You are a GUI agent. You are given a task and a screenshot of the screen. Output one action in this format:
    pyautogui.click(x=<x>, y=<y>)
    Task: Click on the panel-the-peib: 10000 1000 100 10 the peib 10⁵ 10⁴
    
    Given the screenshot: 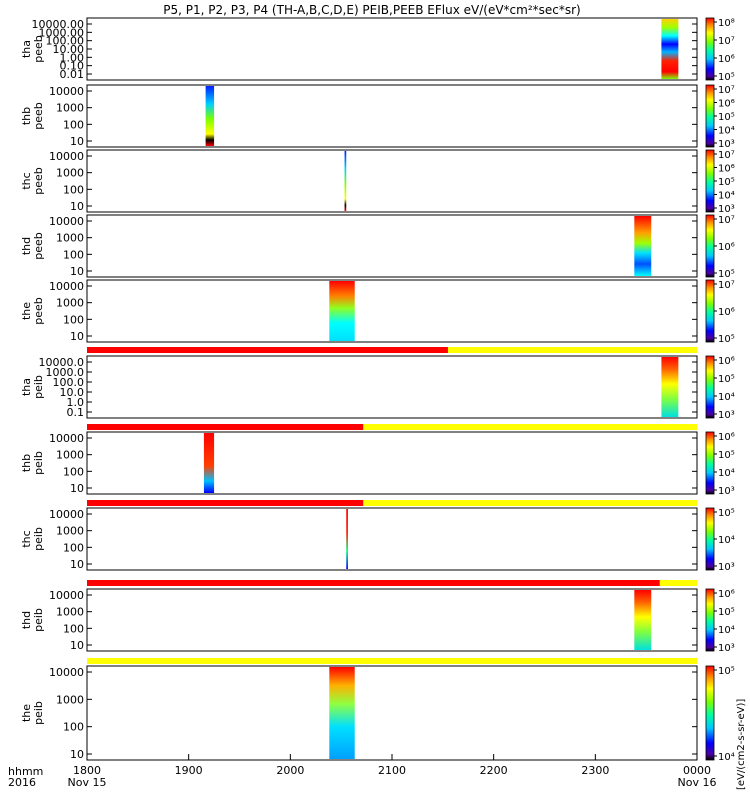 What is the action you would take?
    pyautogui.click(x=377, y=710)
    